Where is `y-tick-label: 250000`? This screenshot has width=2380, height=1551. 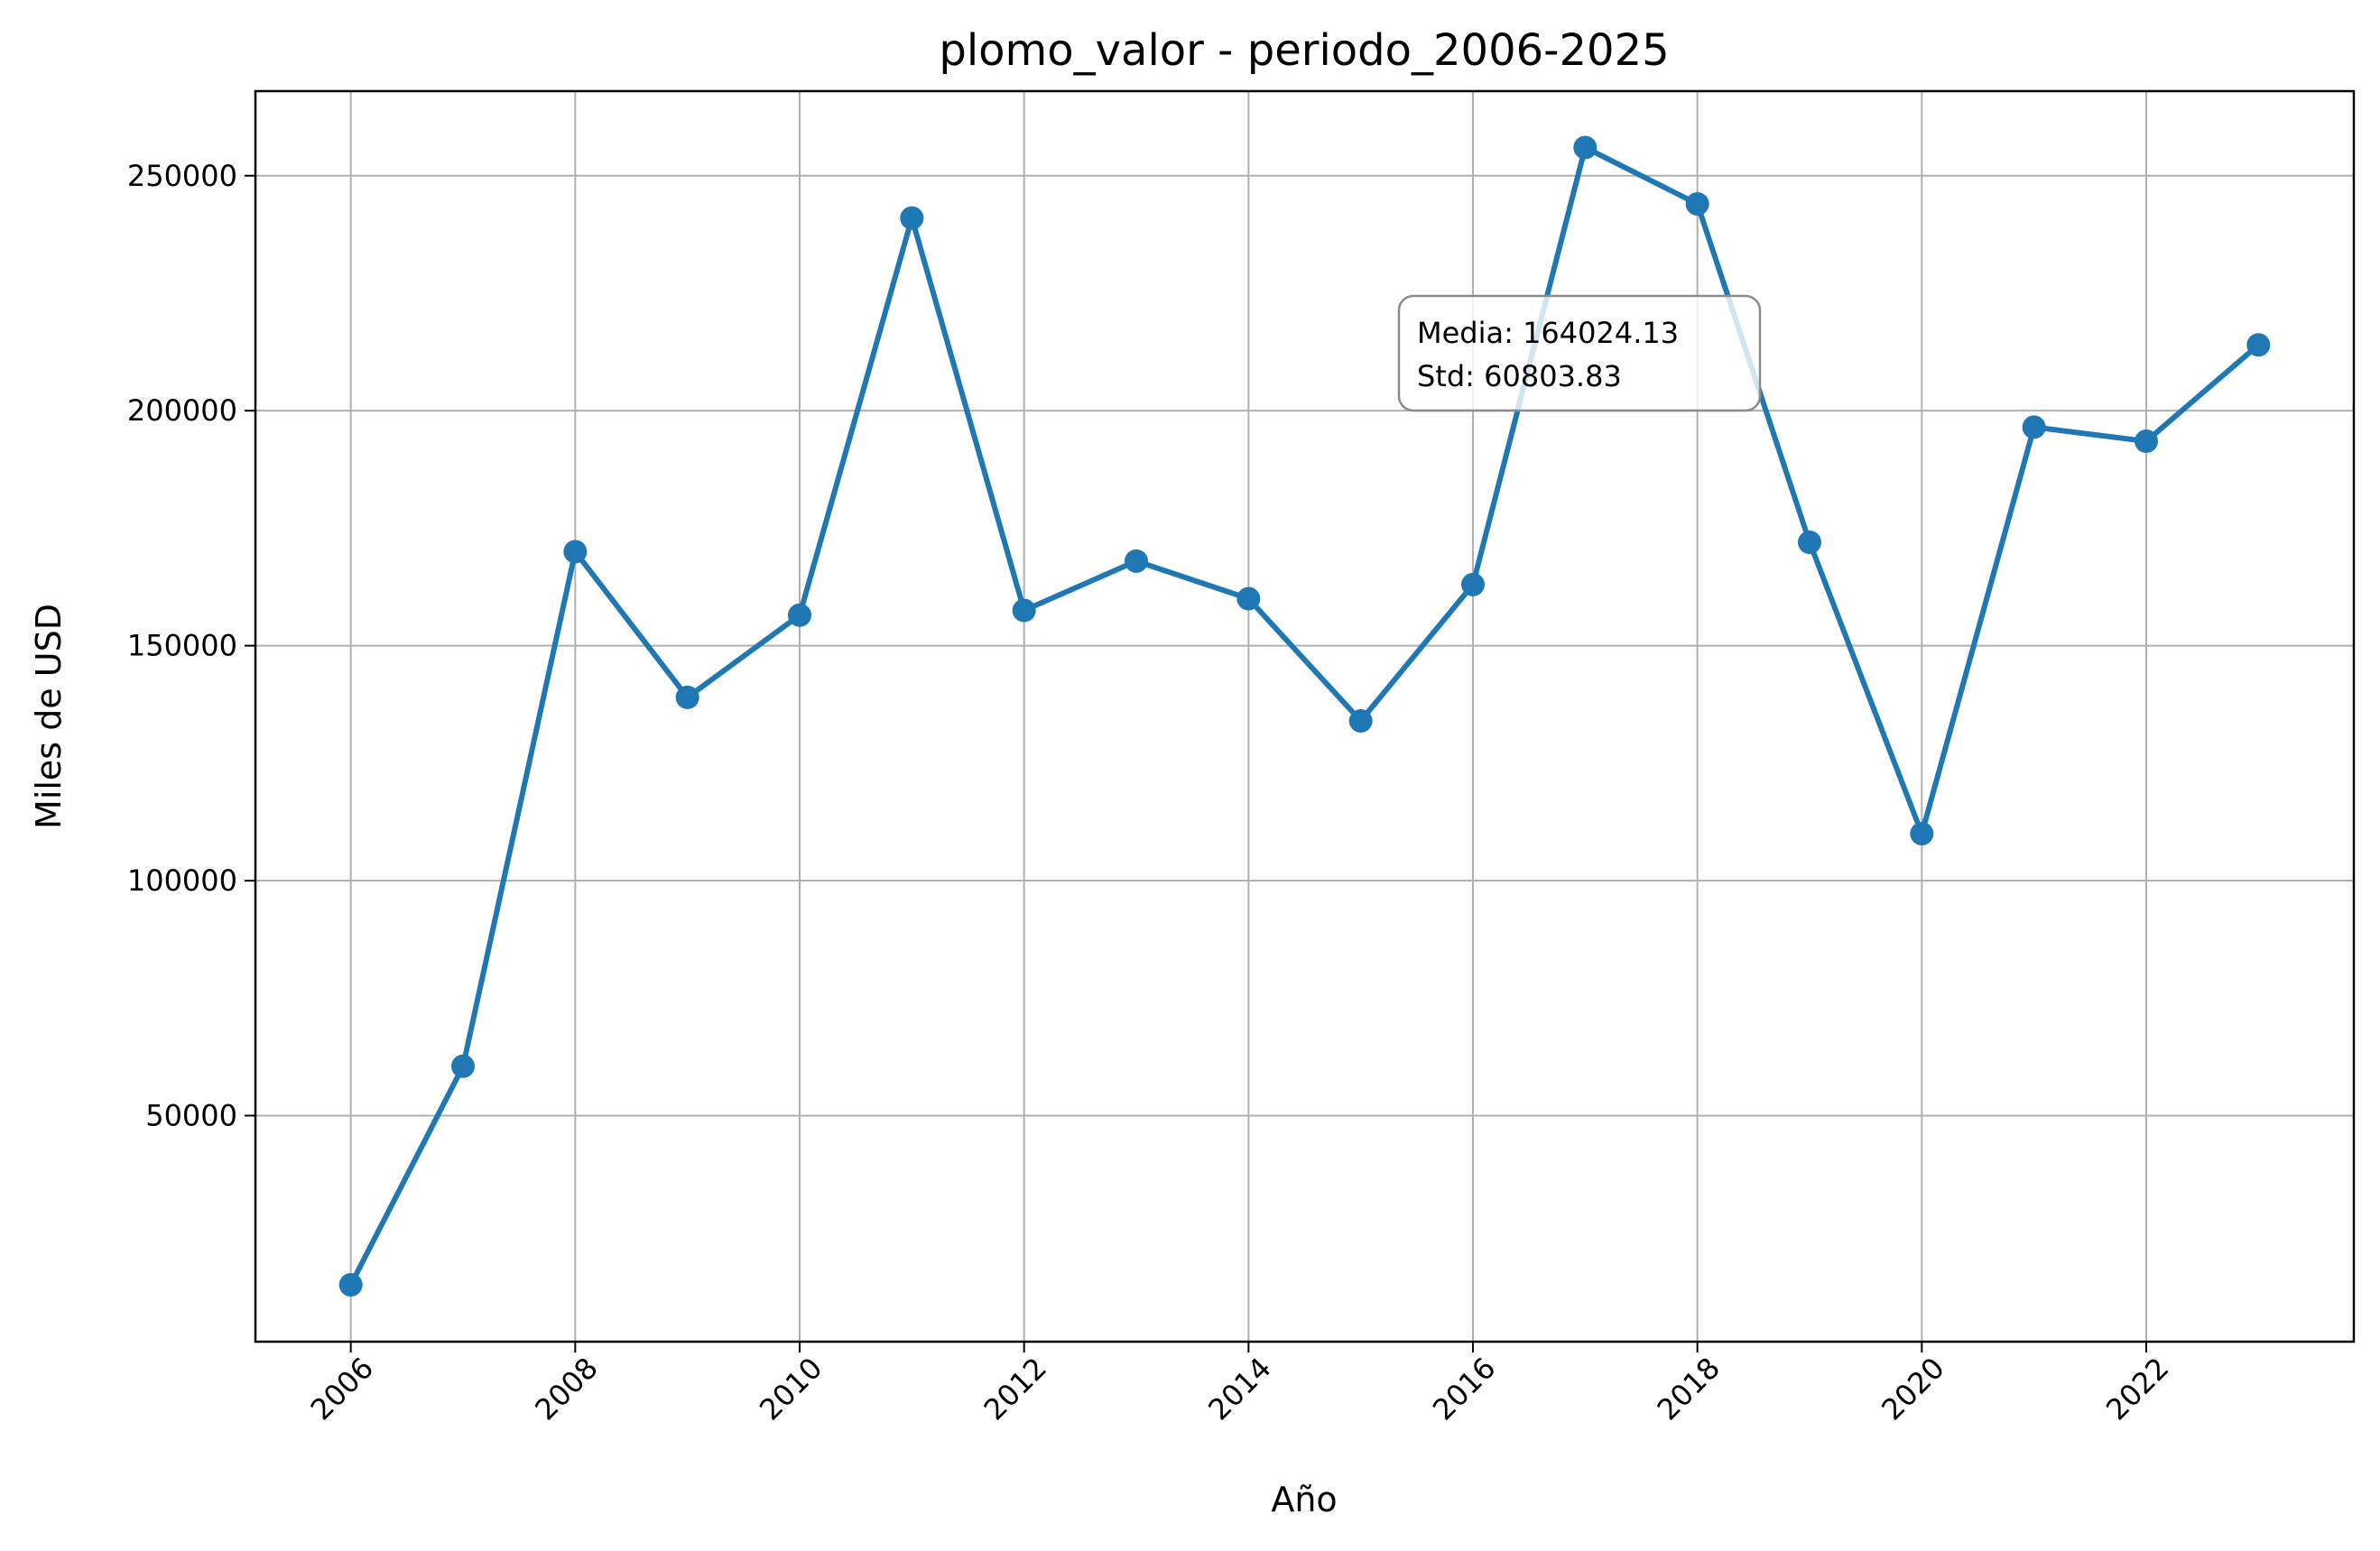 y-tick-label: 250000 is located at coordinates (182, 176).